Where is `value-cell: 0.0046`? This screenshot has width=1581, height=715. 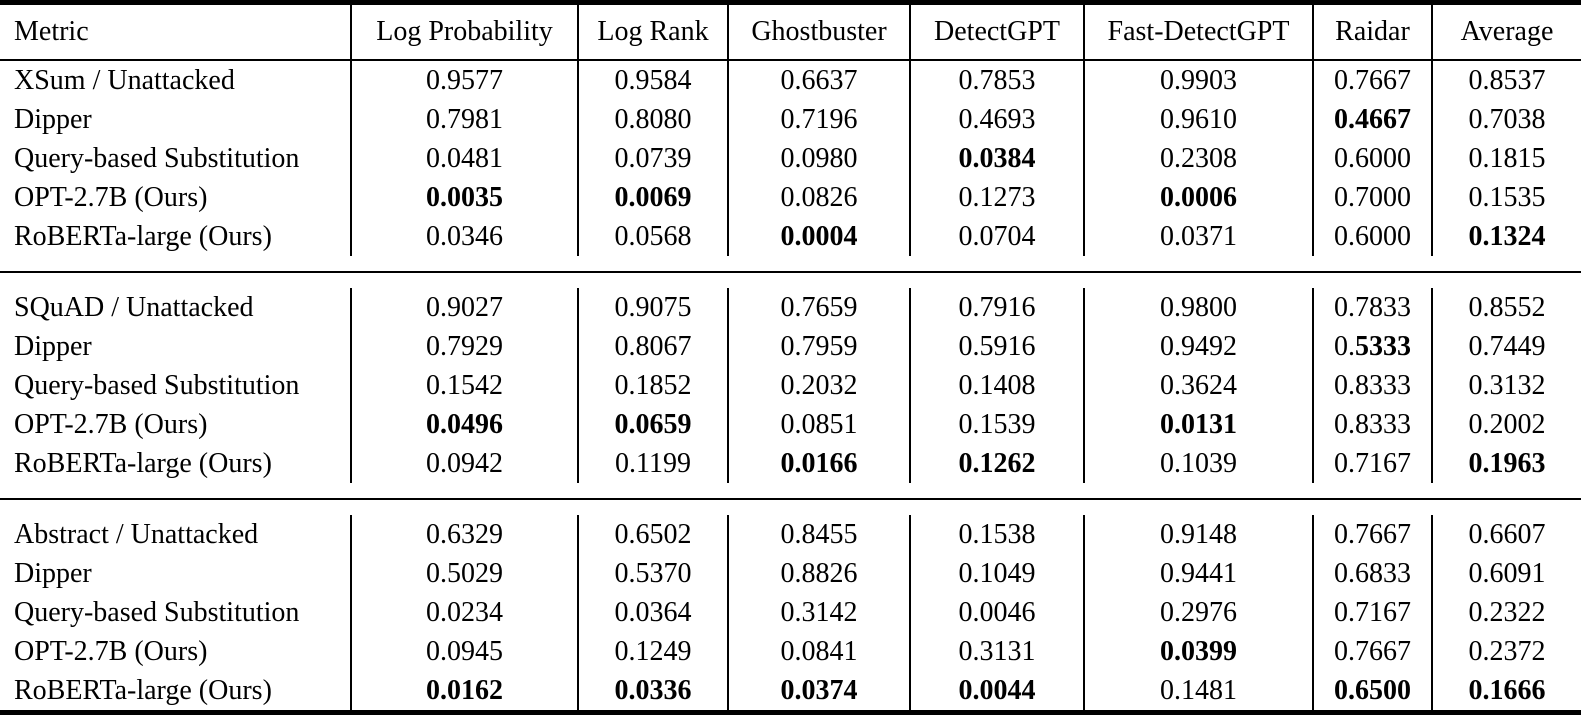 value-cell: 0.0046 is located at coordinates (996, 612).